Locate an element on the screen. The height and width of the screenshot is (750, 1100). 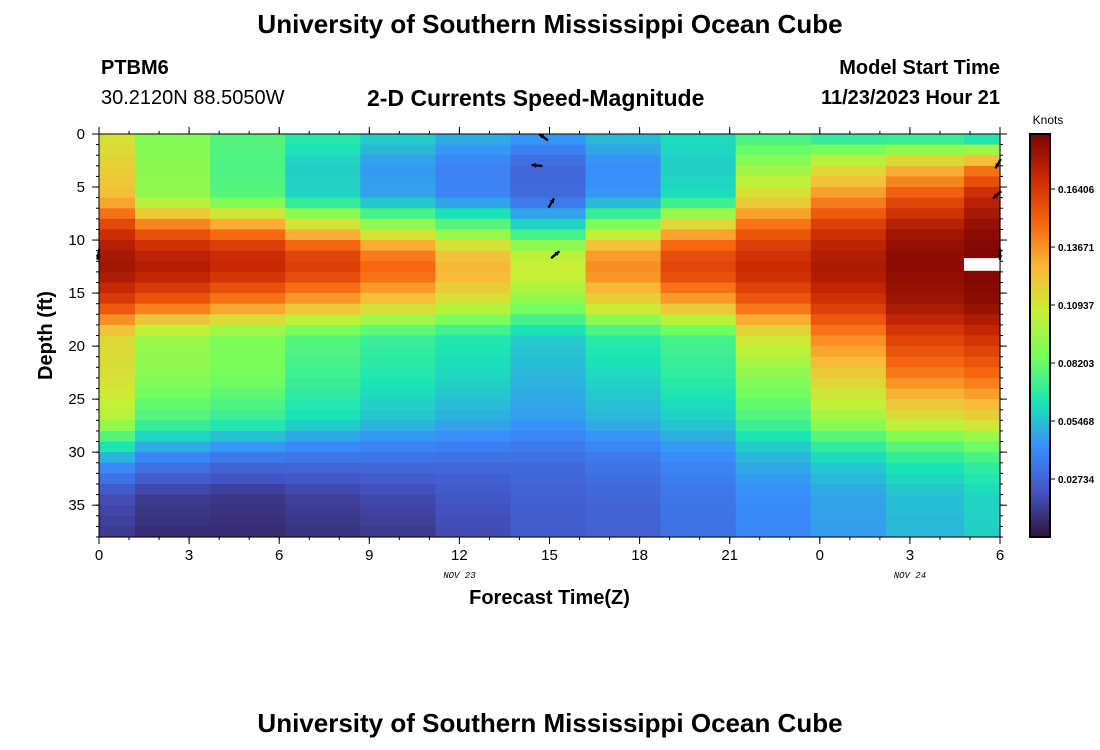
x-tick-label: 21 is located at coordinates (729, 555).